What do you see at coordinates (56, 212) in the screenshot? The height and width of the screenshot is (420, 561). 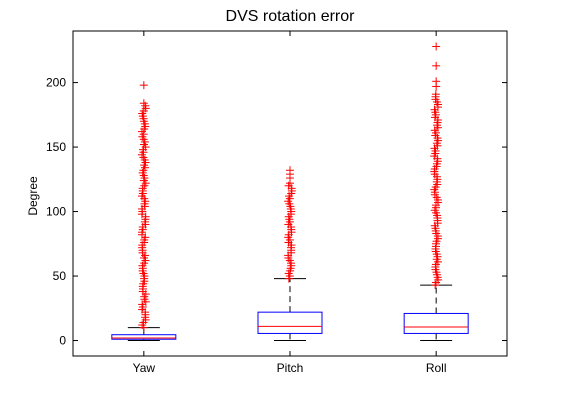 I see `y-tick-label: 100` at bounding box center [56, 212].